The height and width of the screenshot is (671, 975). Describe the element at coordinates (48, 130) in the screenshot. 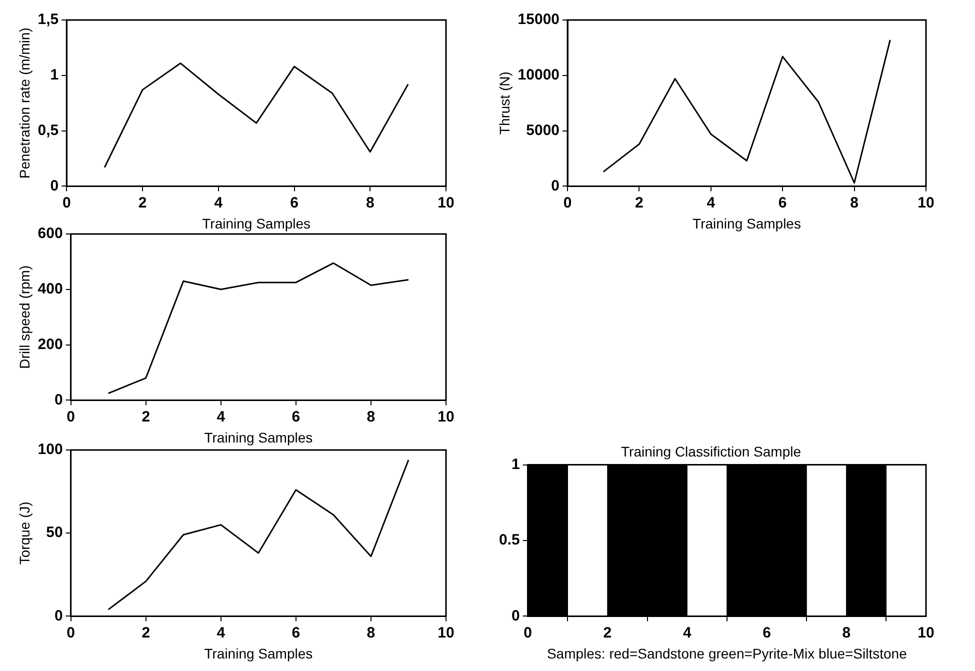

I see `y-tick-label: 0,5` at that location.